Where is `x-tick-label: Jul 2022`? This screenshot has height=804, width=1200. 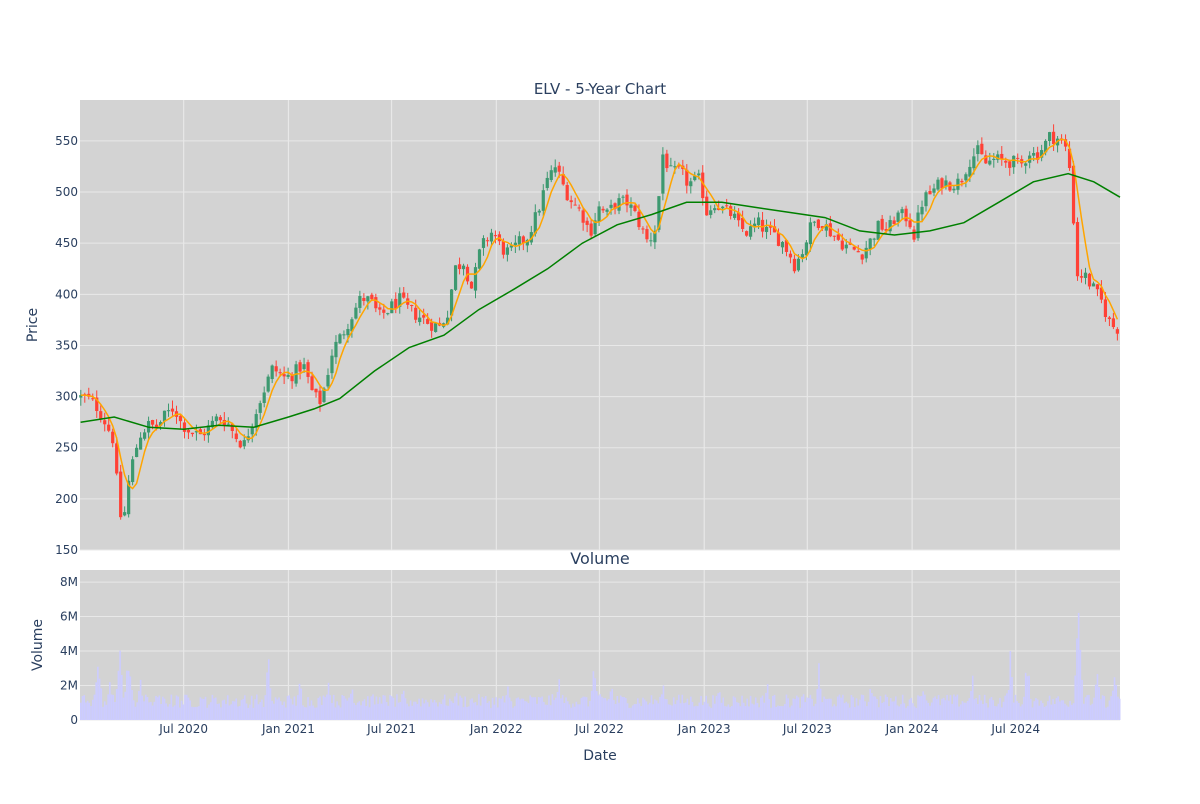
x-tick-label: Jul 2022 is located at coordinates (599, 729).